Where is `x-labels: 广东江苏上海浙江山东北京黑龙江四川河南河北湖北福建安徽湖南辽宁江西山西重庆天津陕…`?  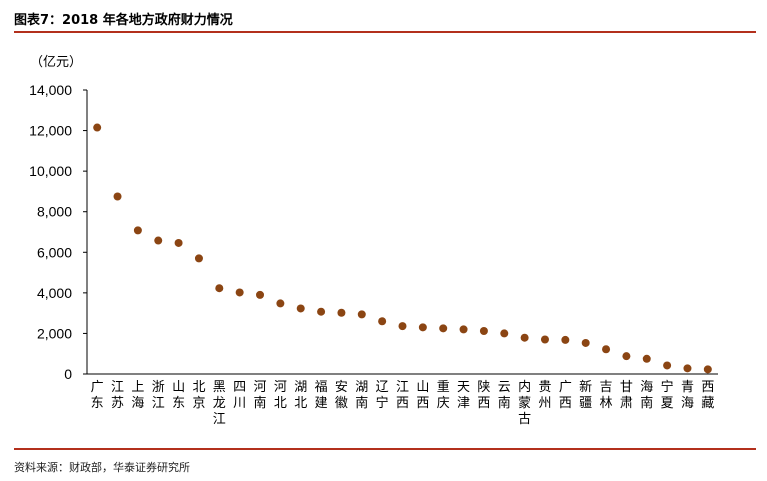 x-labels: 广东江苏上海浙江山东北京黑龙江四川河南河北湖北福建安徽湖南辽宁江西山西重庆天津陕… is located at coordinates (403, 403).